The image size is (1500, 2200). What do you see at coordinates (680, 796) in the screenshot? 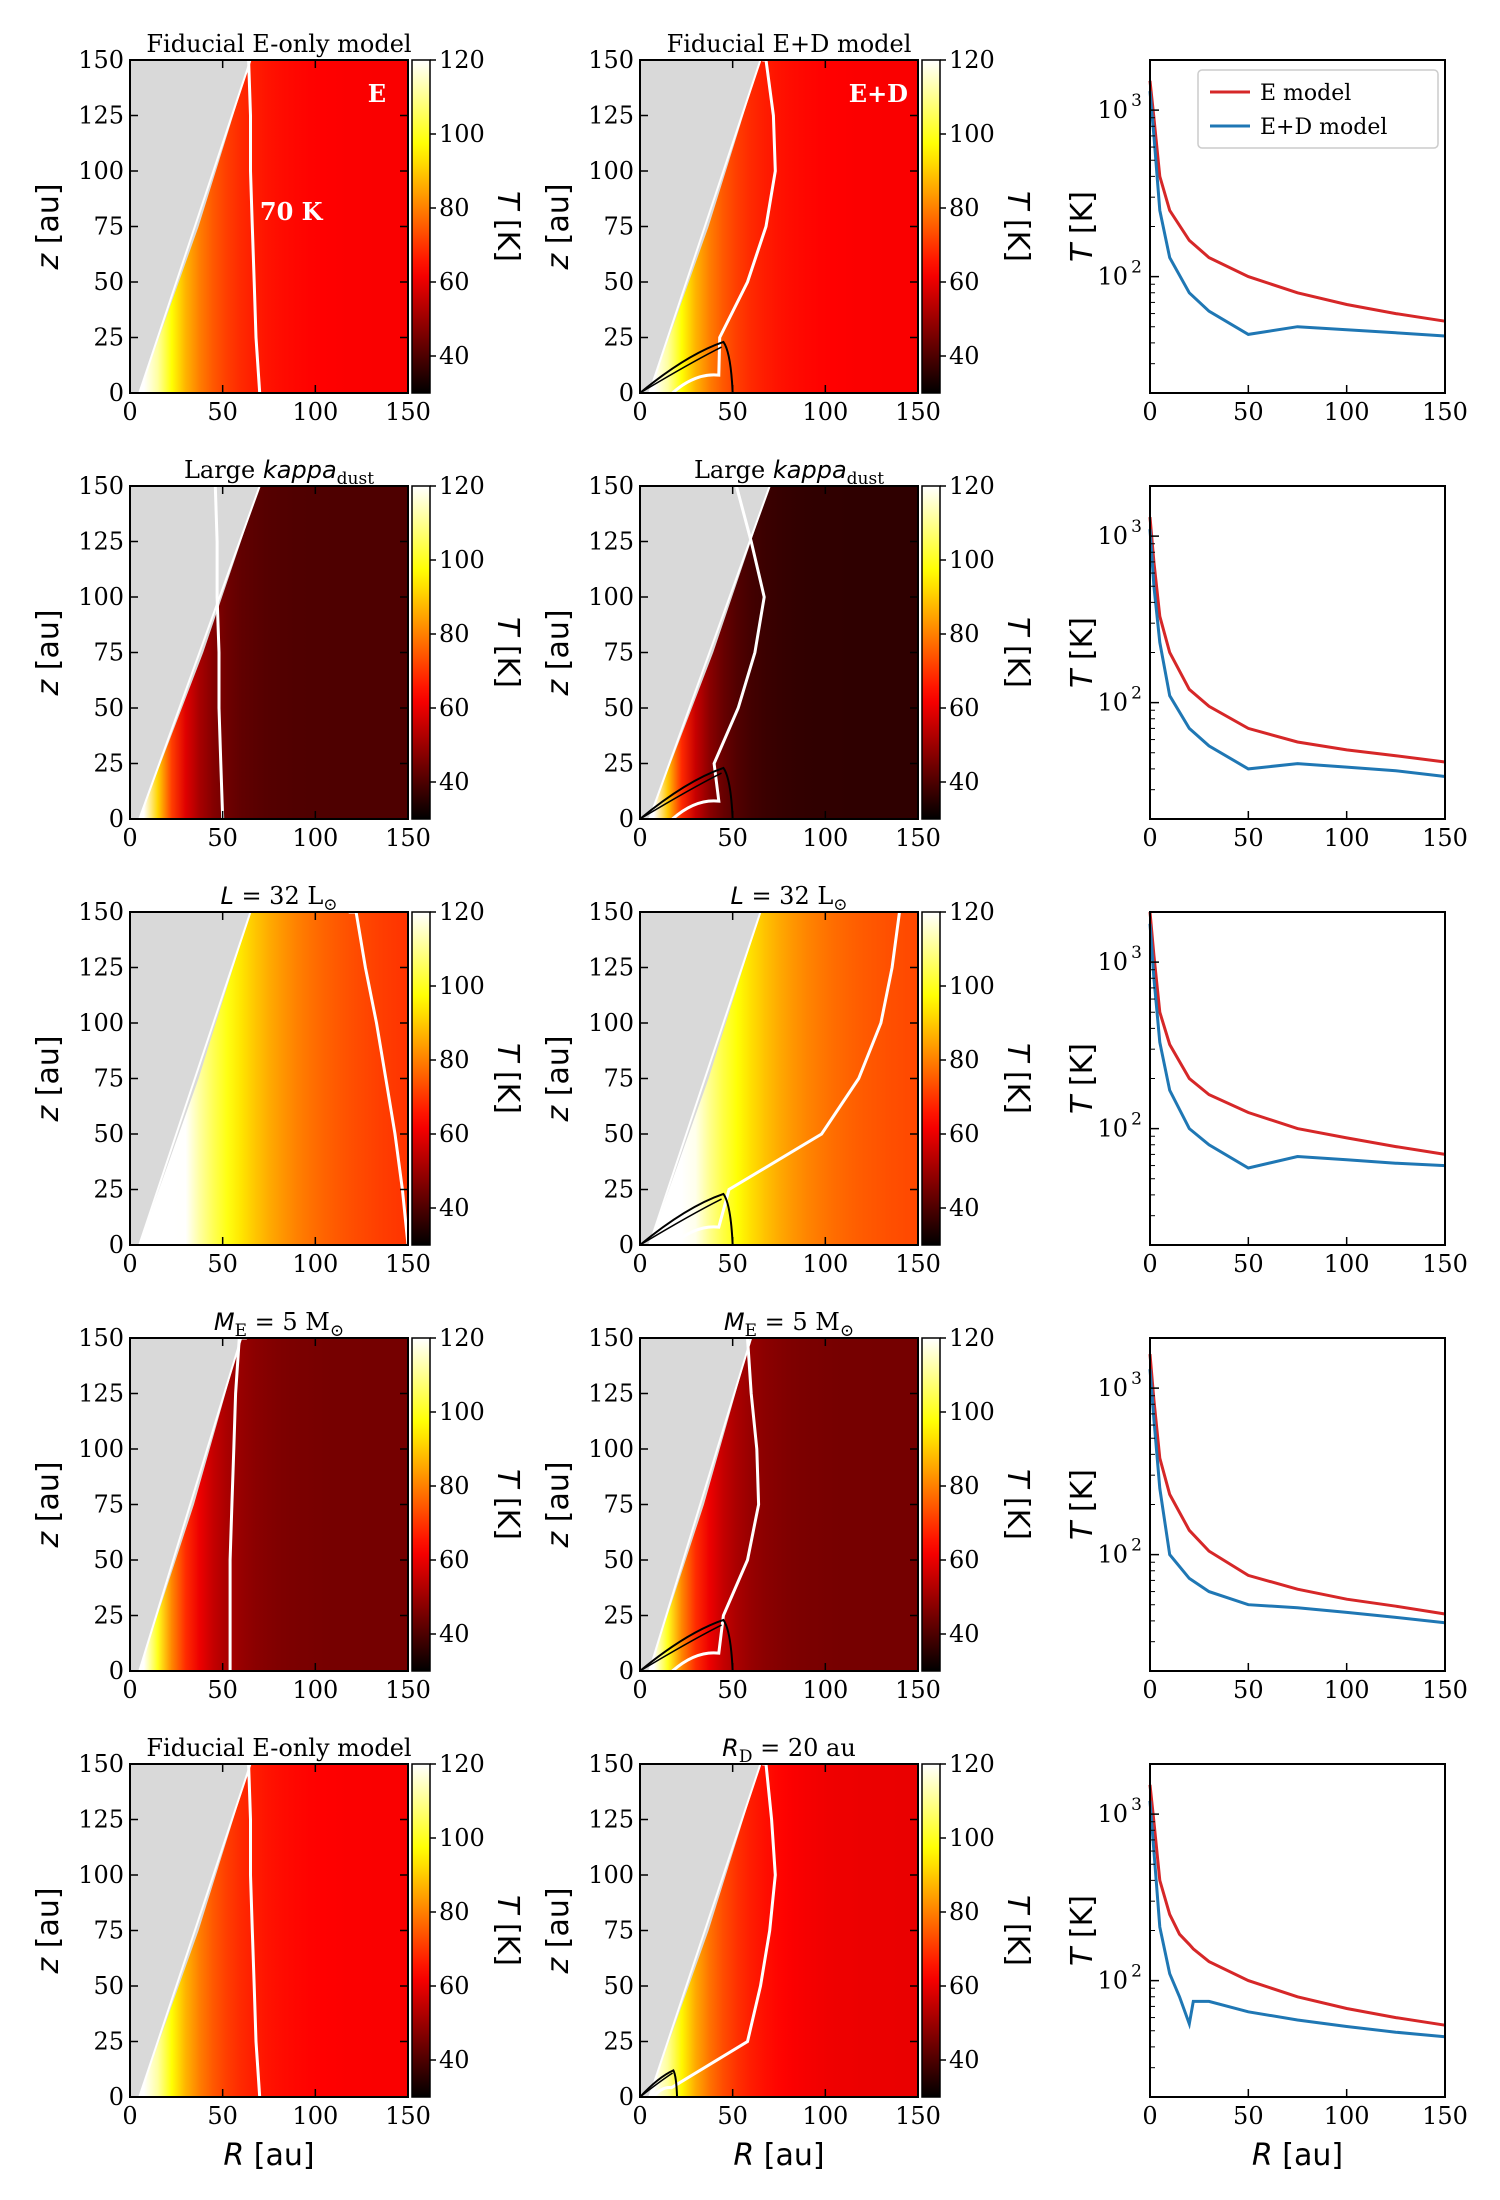
I see `disk-surface` at bounding box center [680, 796].